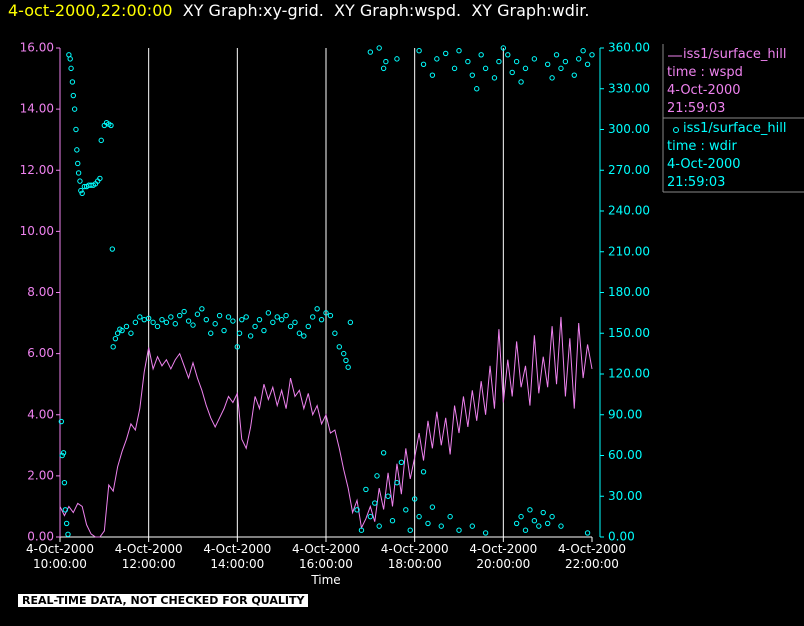 The width and height of the screenshot is (804, 626). I want to click on x-axis-label: Time, so click(326, 580).